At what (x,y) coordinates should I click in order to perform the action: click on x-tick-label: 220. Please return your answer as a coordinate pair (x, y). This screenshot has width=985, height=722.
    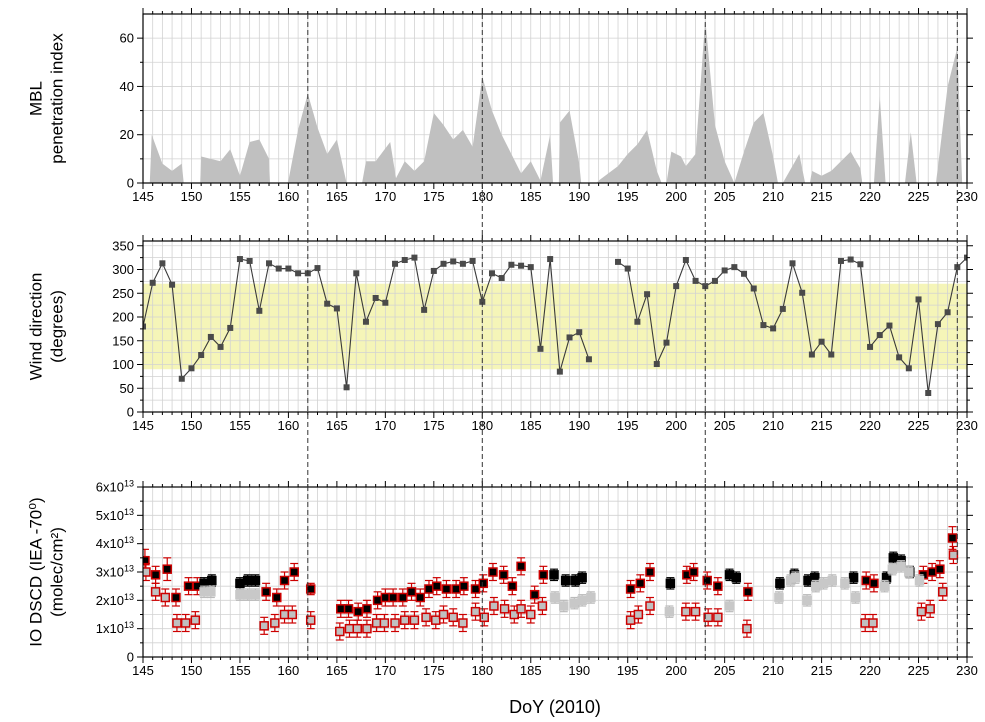
    Looking at the image, I should click on (870, 670).